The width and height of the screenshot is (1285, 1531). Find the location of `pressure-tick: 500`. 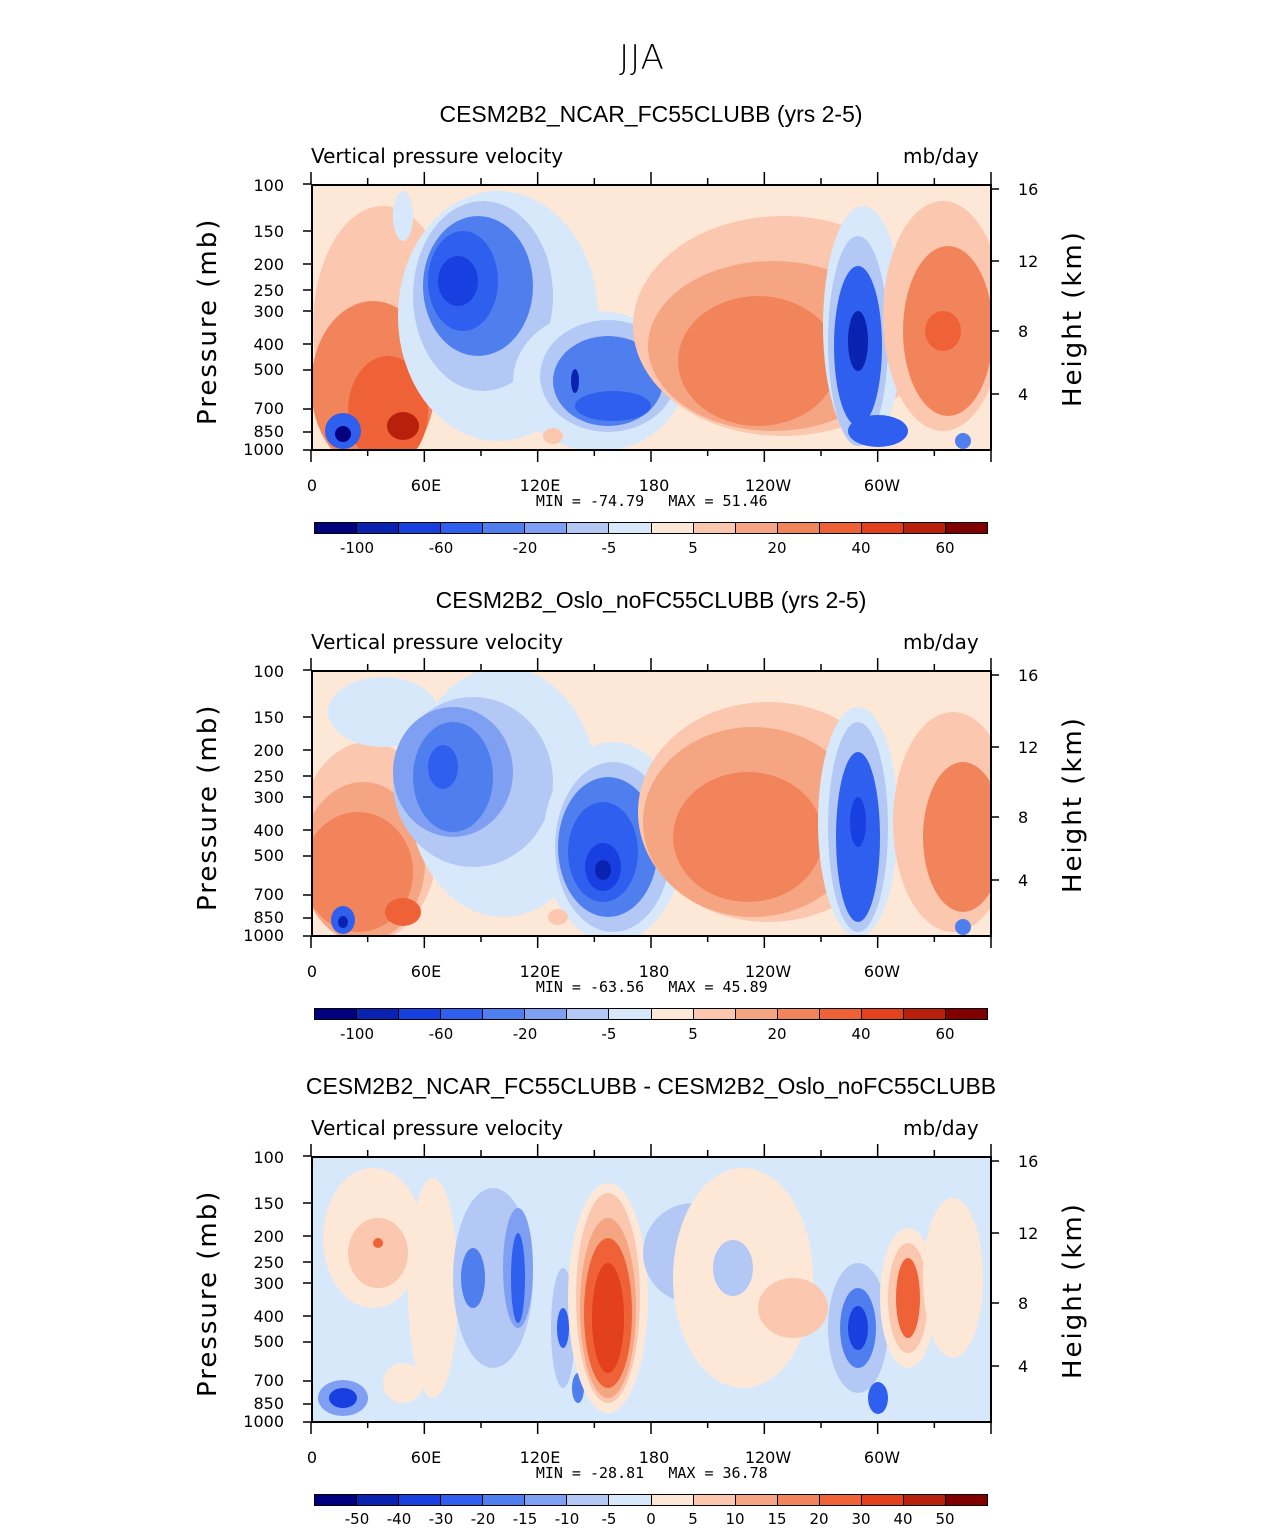

pressure-tick: 500 is located at coordinates (268, 369).